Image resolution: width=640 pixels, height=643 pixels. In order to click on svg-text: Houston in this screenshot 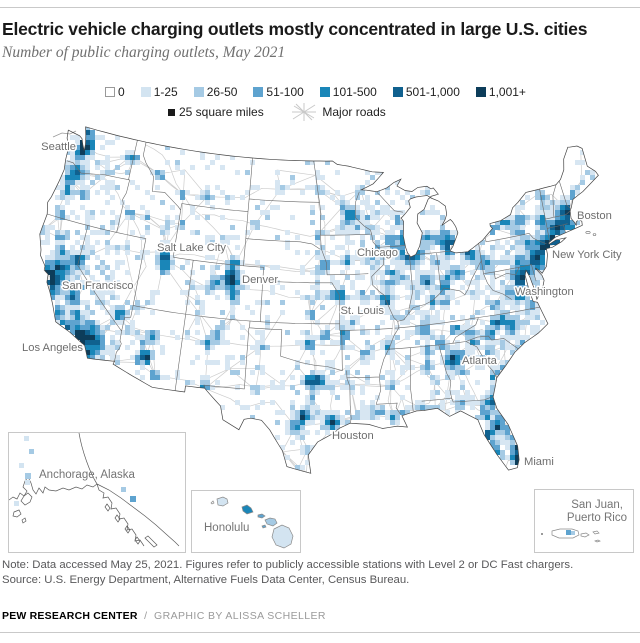, I will do `click(353, 436)`.